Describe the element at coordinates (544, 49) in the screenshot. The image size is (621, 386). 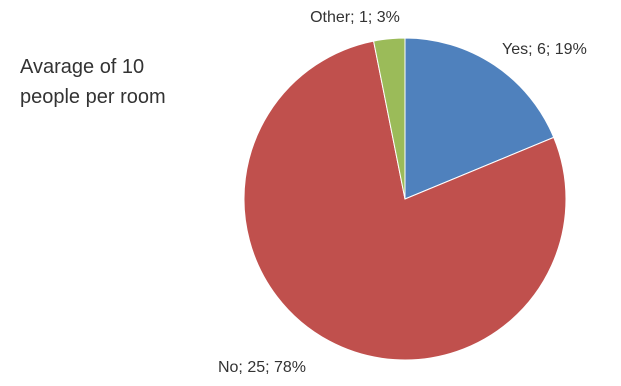
I see `data-label-yes: Yes; 6; 19%` at that location.